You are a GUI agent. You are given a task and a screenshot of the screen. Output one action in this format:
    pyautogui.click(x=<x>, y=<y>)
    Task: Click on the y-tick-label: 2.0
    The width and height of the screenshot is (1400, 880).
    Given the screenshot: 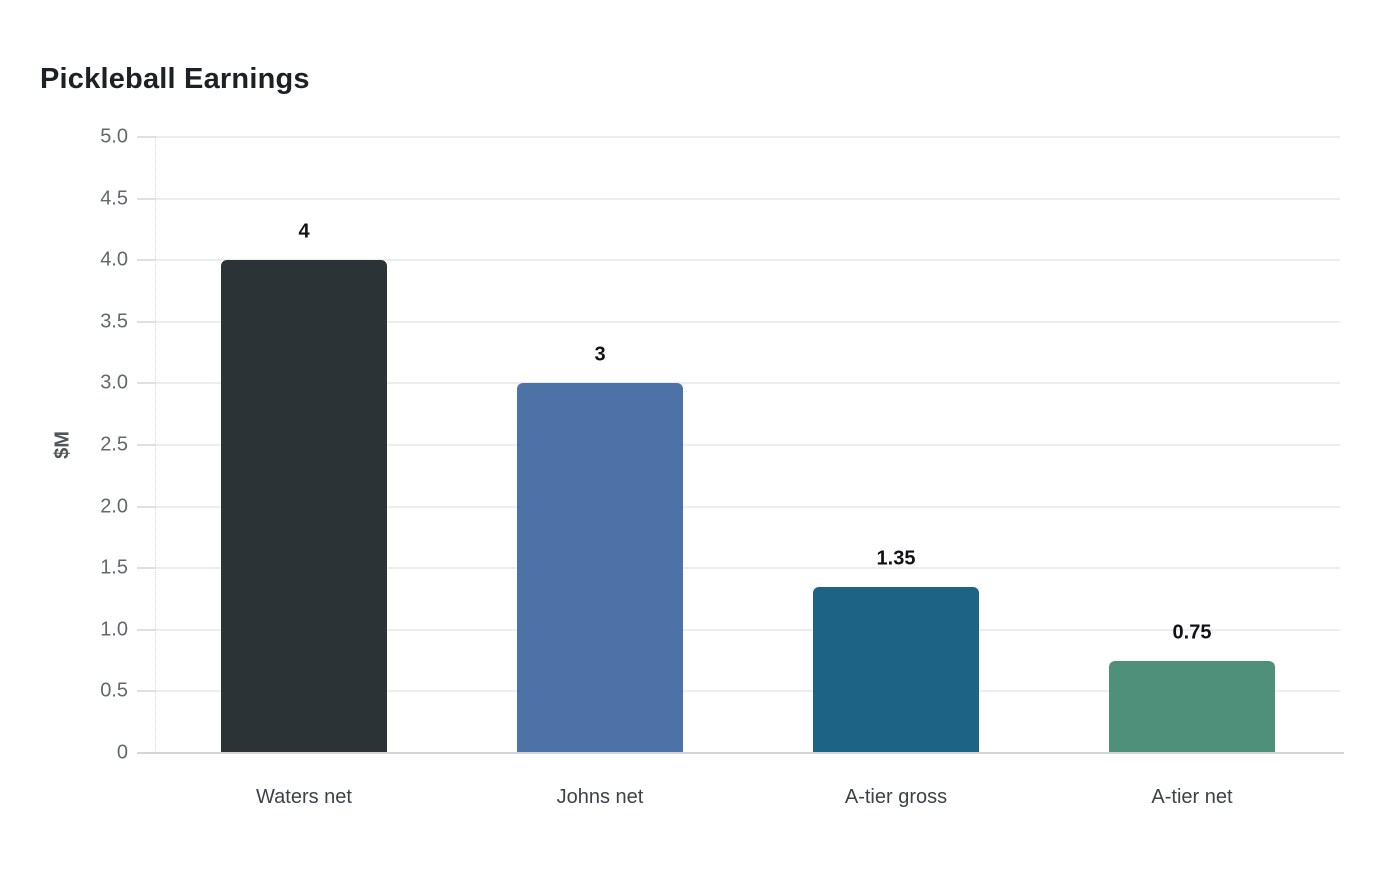 What is the action you would take?
    pyautogui.click(x=114, y=506)
    